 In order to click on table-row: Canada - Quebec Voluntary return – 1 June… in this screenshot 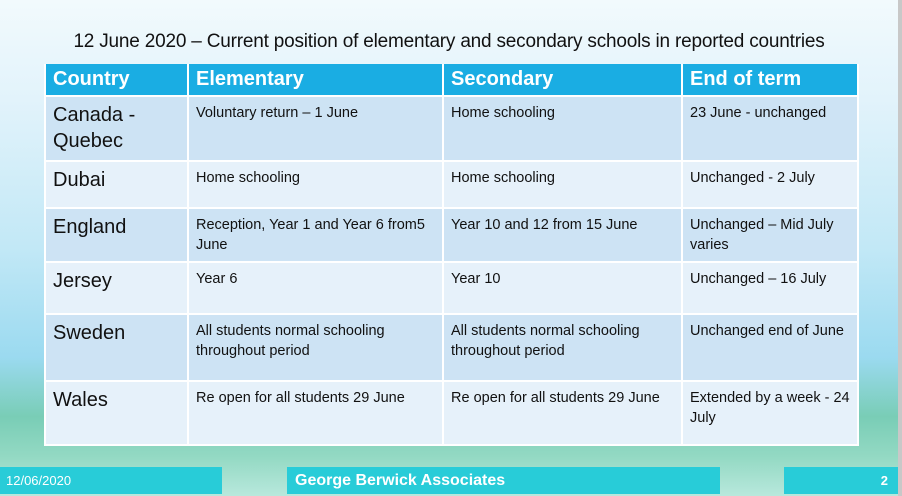, I will do `click(451, 128)`.